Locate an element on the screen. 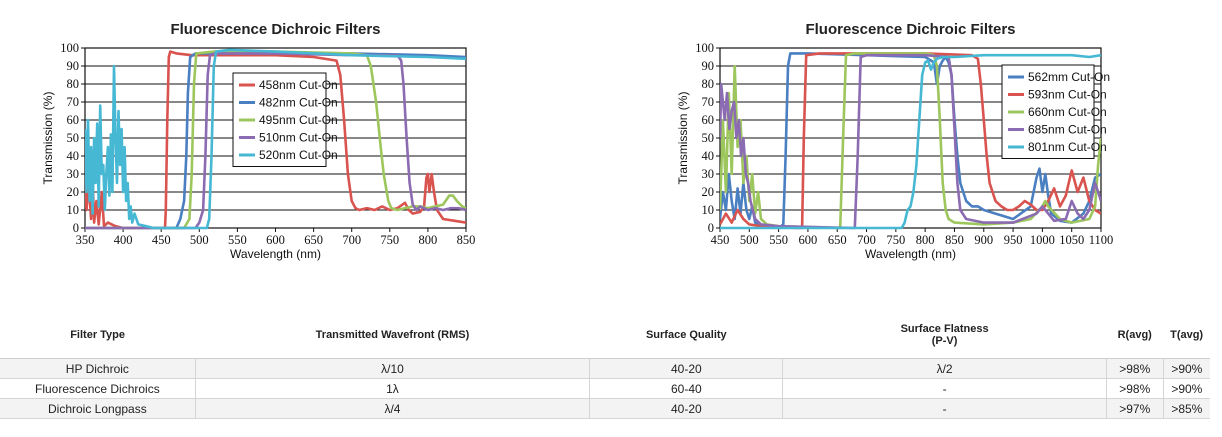 The height and width of the screenshot is (437, 1222). legend-label: 562mm Cut-On is located at coordinates (1069, 77).